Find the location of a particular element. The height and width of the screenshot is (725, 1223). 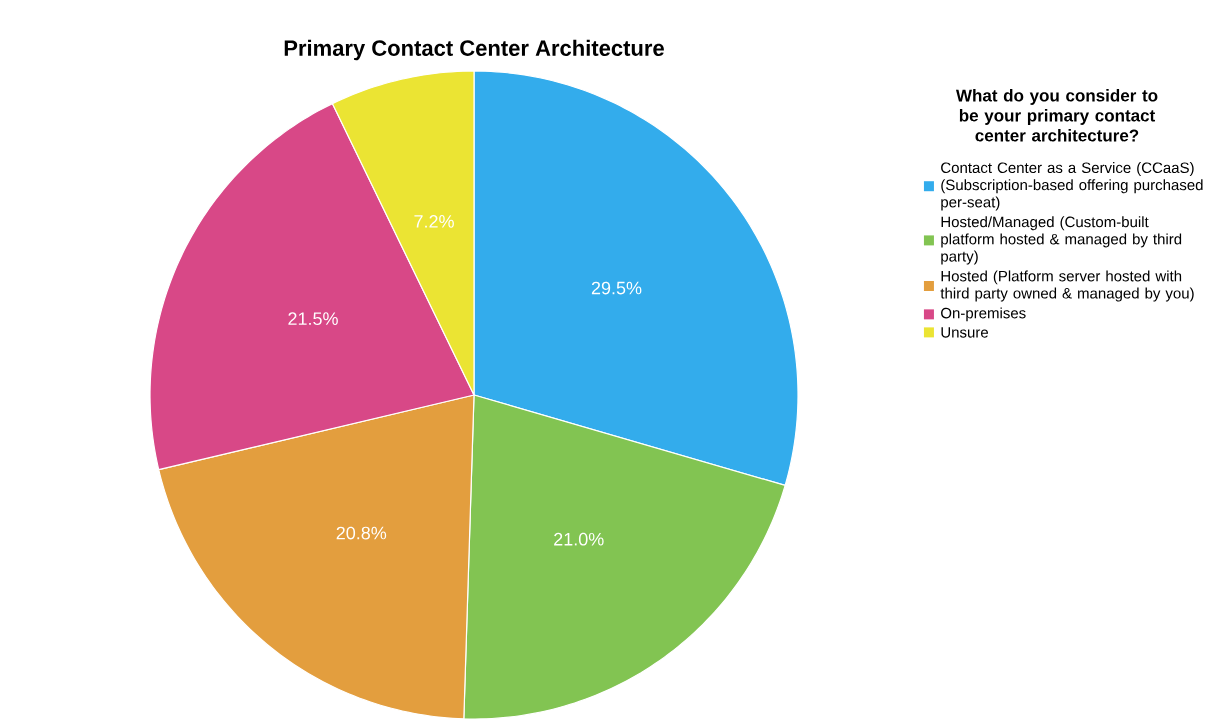

data-label: 21.0% is located at coordinates (579, 539).